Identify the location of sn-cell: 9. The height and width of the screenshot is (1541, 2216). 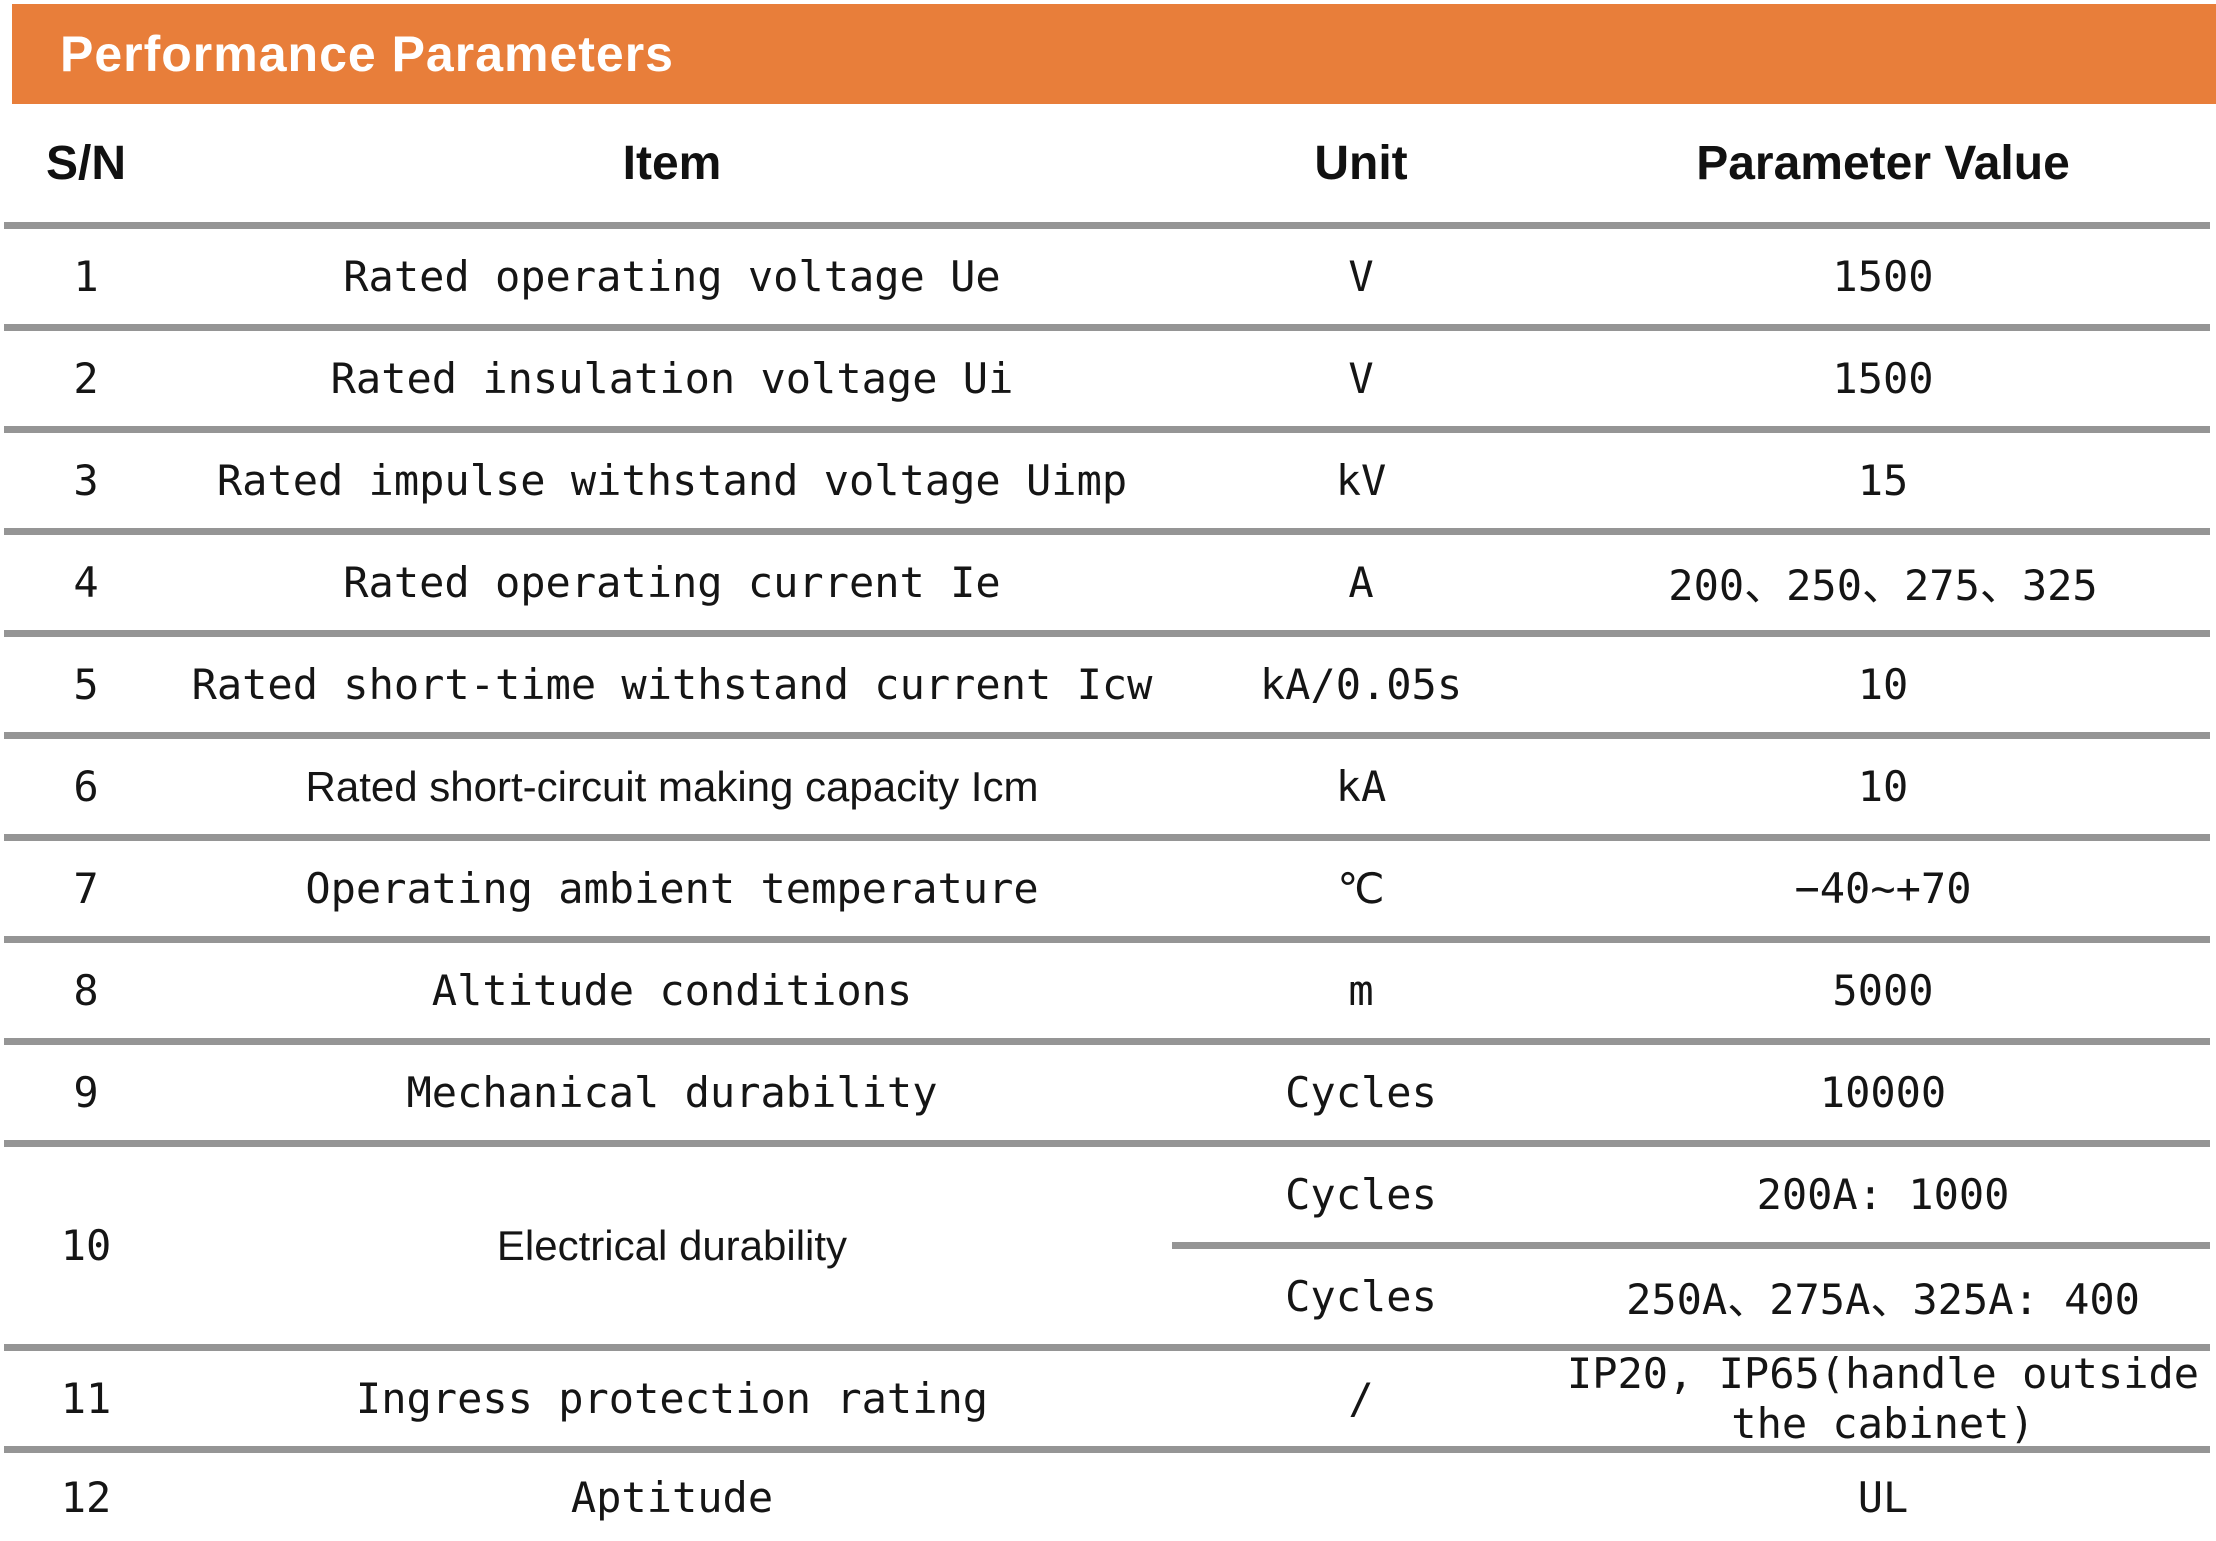
(86, 1092).